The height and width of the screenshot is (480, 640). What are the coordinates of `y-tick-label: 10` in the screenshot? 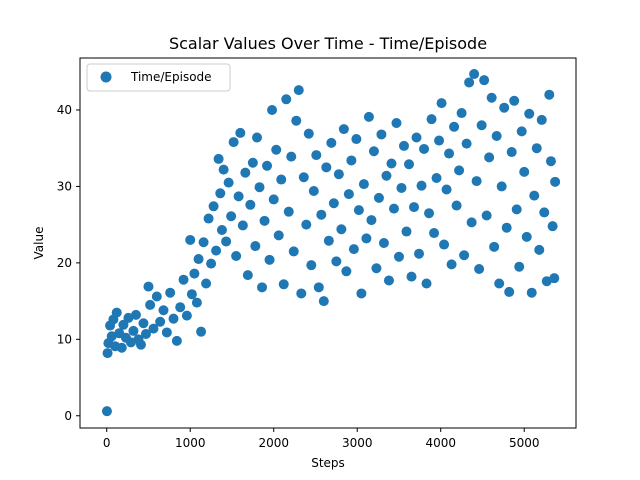 It's located at (64, 339).